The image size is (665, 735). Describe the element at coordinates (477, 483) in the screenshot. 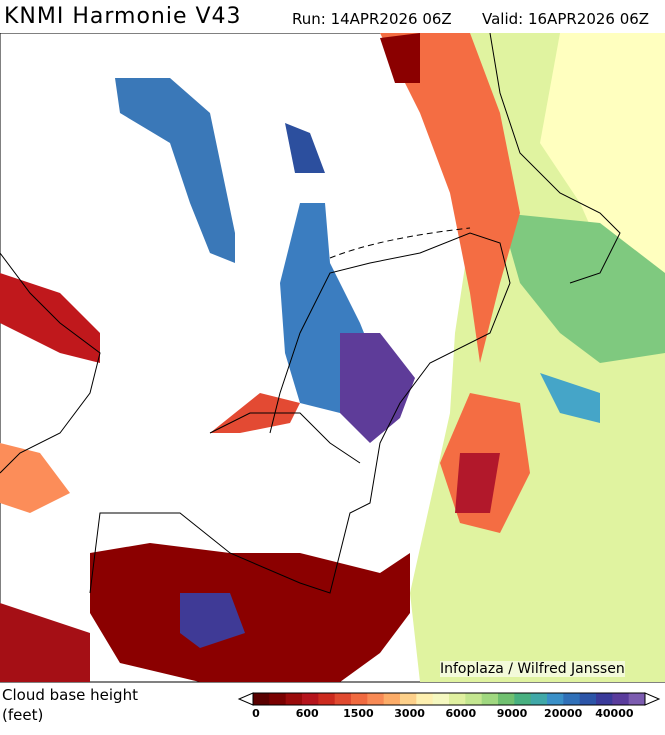

I see `field-red` at that location.